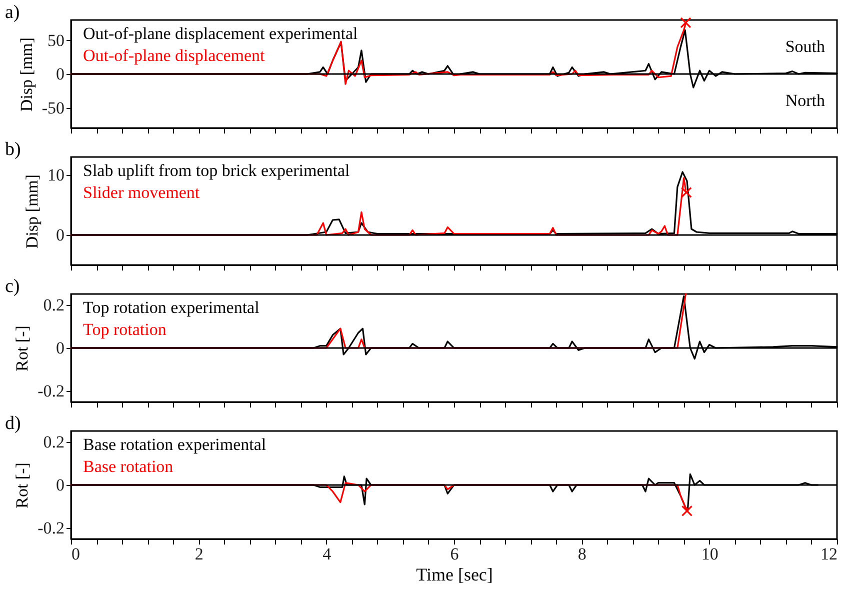 This screenshot has height=597, width=845. Describe the element at coordinates (454, 554) in the screenshot. I see `x-tick-label: 6` at that location.